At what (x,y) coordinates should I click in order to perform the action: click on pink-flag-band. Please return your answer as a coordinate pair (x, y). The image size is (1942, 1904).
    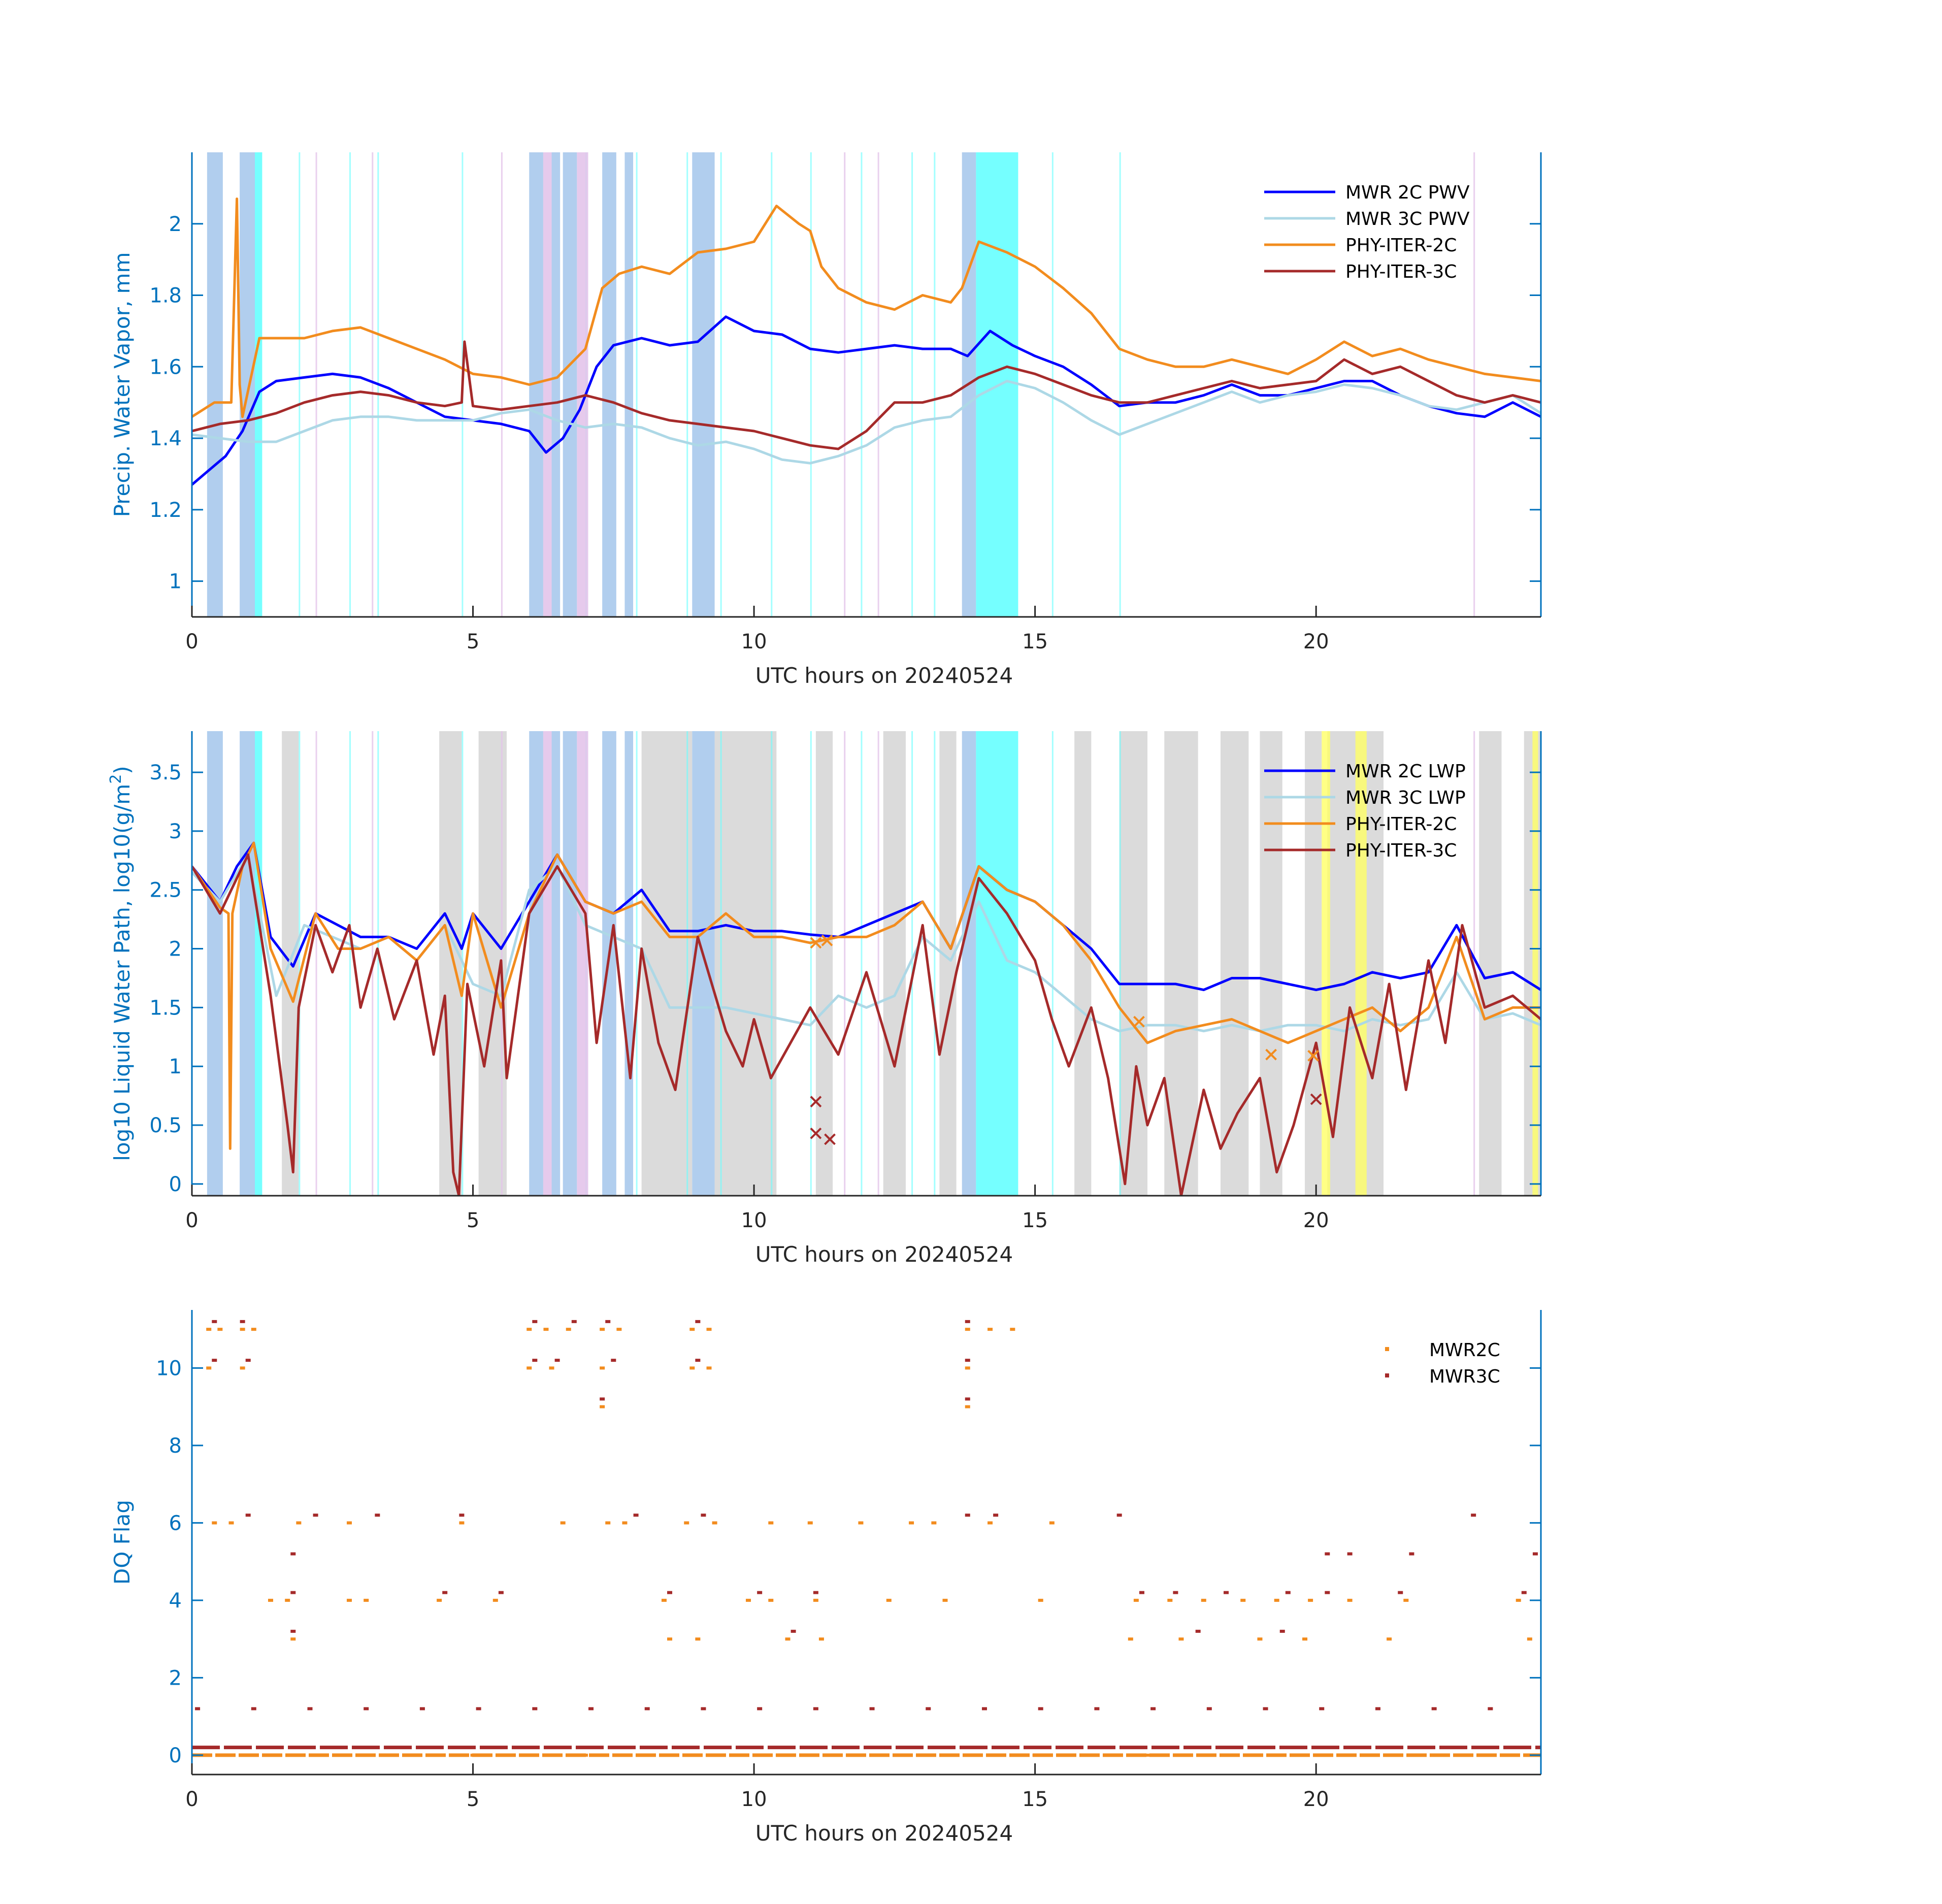
    Looking at the image, I should click on (547, 964).